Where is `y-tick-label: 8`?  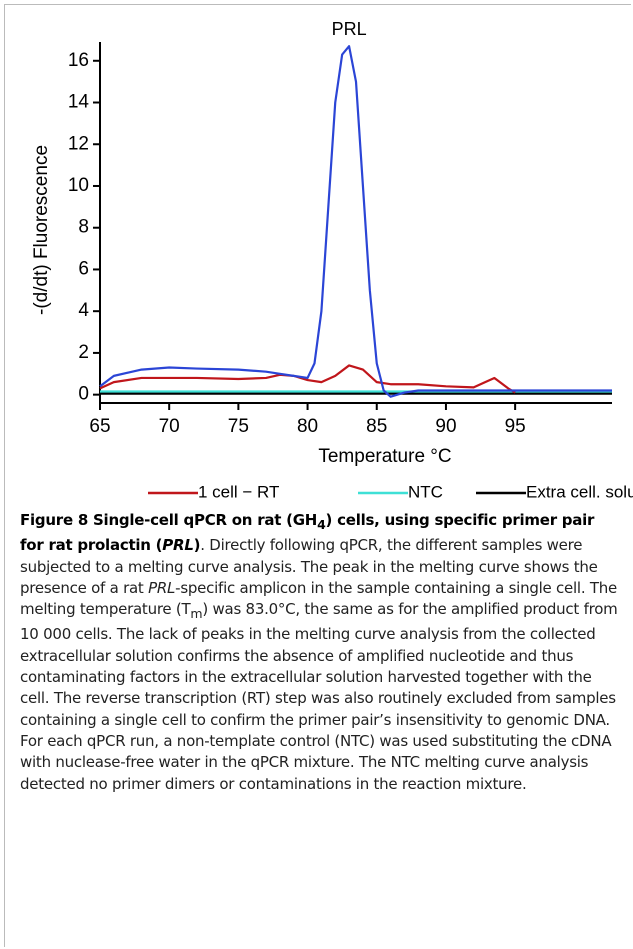 y-tick-label: 8 is located at coordinates (83, 227).